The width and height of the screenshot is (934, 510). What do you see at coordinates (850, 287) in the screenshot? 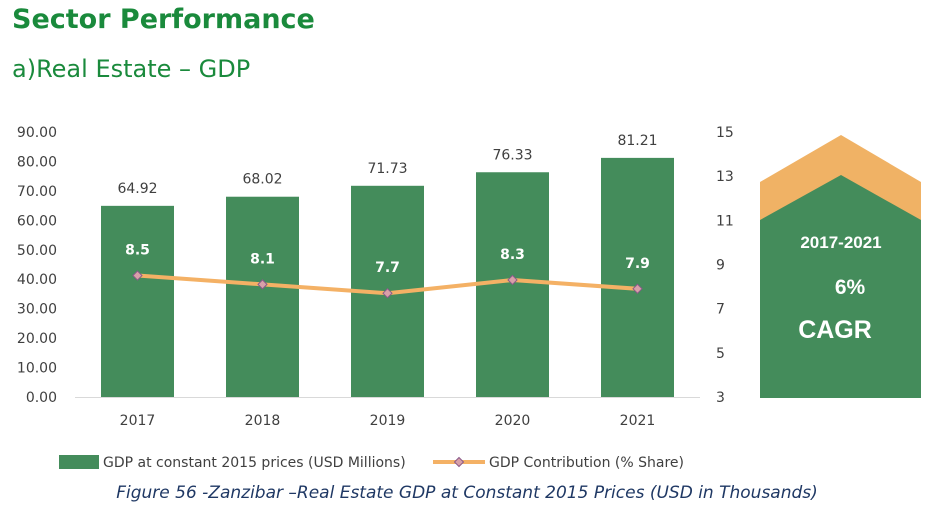
I see `cagr-value: 6%` at bounding box center [850, 287].